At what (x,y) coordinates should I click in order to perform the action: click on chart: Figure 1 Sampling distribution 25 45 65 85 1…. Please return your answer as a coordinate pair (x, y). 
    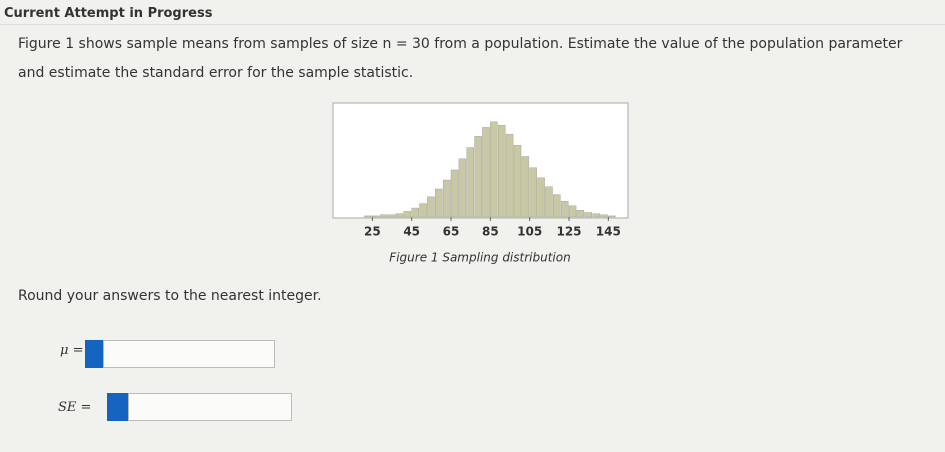
    Looking at the image, I should click on (480, 183).